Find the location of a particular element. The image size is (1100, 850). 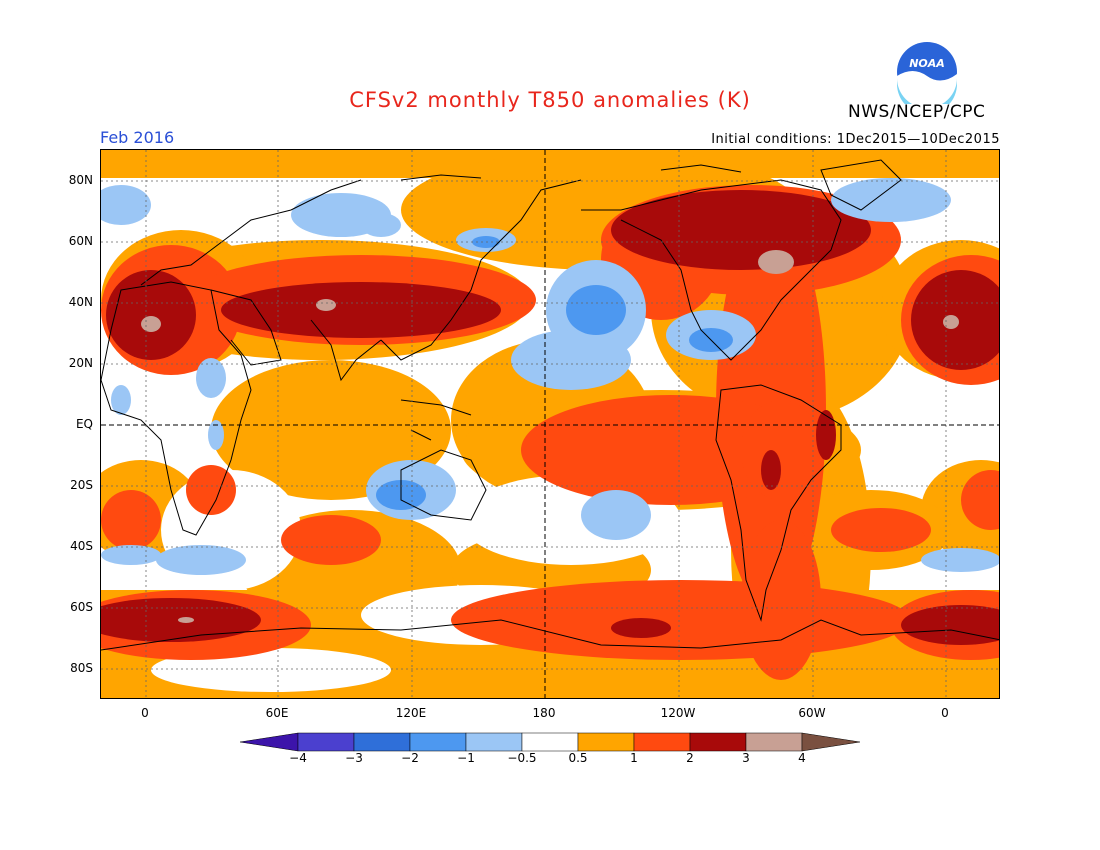

organization-label: NWS/NCEP/CPC is located at coordinates (917, 112).